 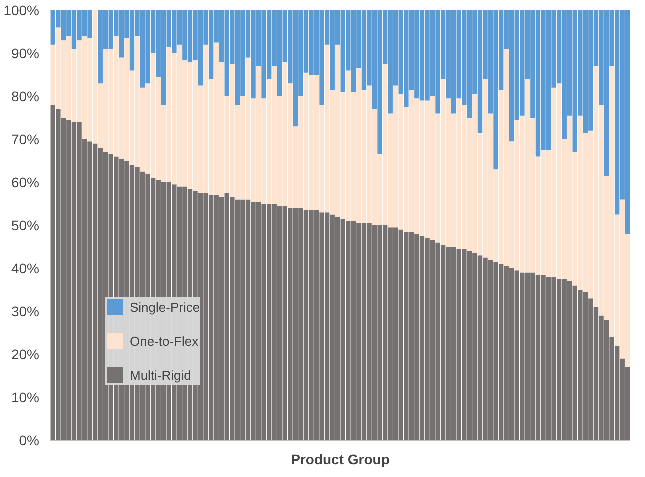 I want to click on y-tick-label: 80%, so click(x=25, y=96).